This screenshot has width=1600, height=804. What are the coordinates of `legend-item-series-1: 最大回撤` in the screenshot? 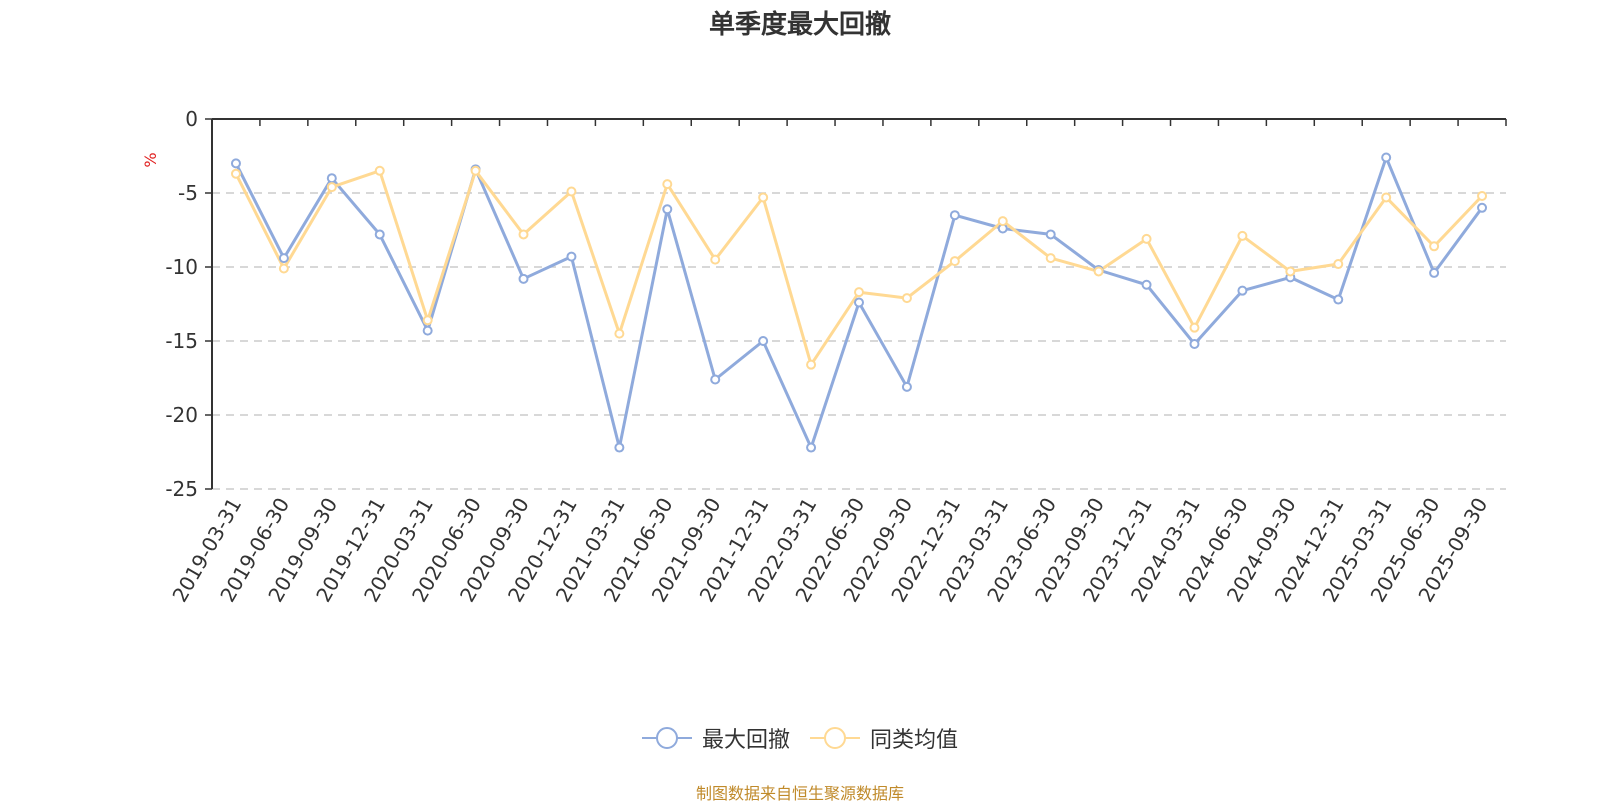 It's located at (715, 738).